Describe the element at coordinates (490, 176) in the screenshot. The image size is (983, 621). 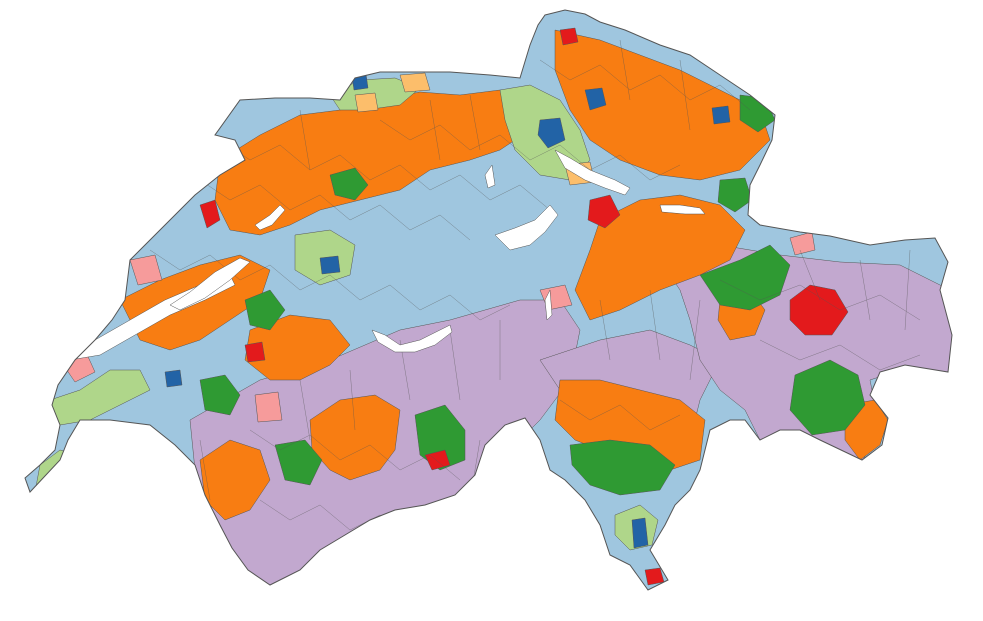
I see `lake-sempach` at that location.